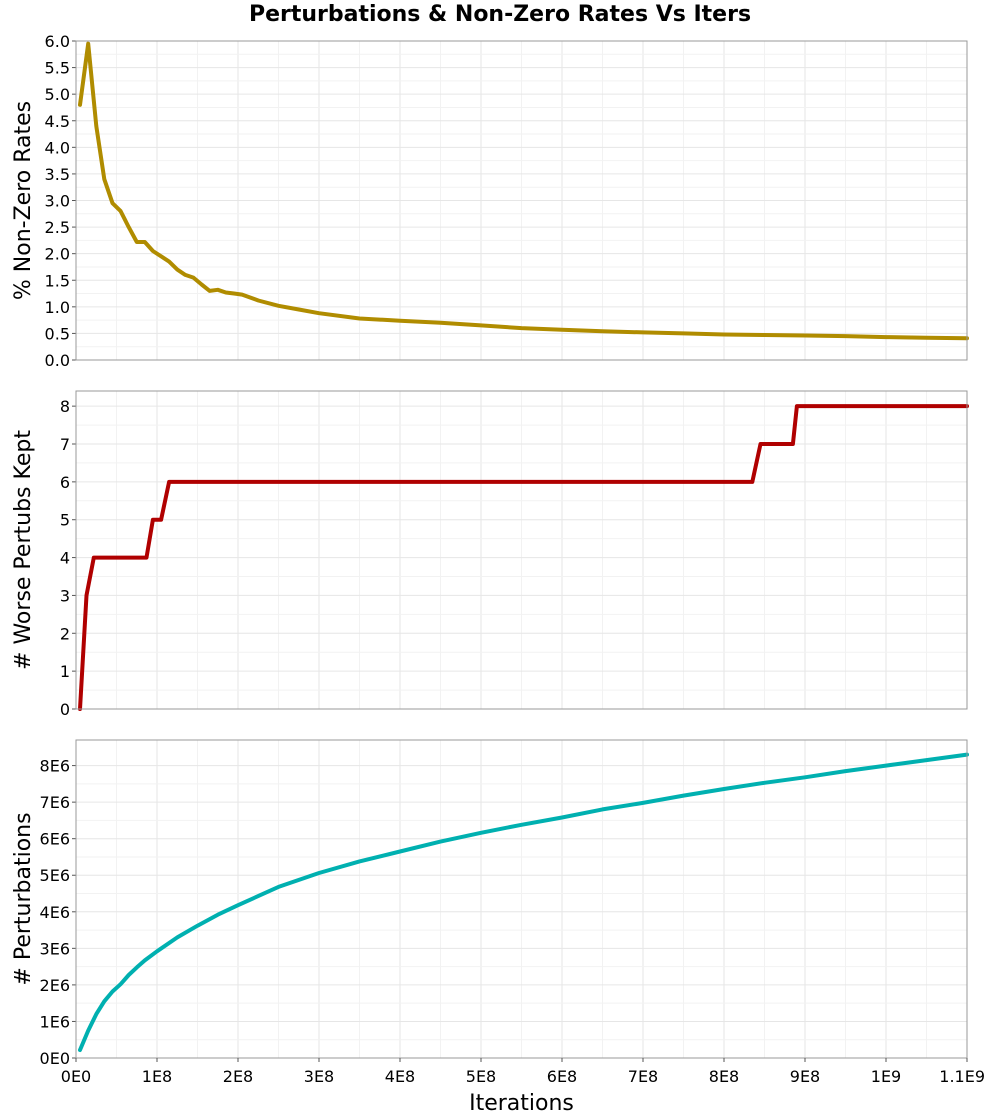 This screenshot has height=1120, width=1000. What do you see at coordinates (57, 307) in the screenshot?
I see `y-tick-label-0: 1.0` at bounding box center [57, 307].